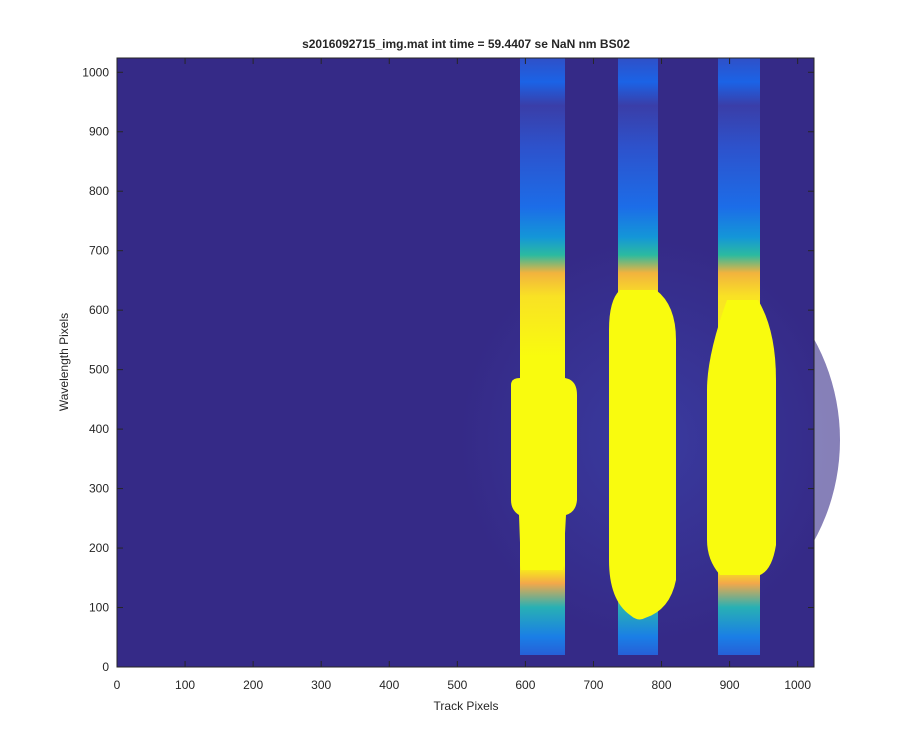 This screenshot has height=755, width=900. I want to click on y-tick-label: 300, so click(99, 489).